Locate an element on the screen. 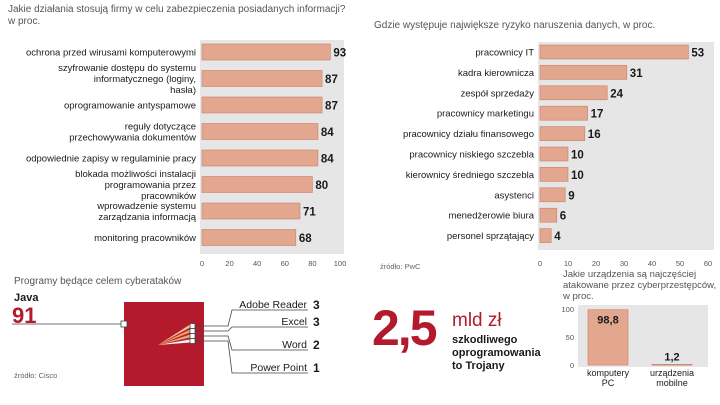  right-category-label: zespół sprzedaży is located at coordinates (498, 93).